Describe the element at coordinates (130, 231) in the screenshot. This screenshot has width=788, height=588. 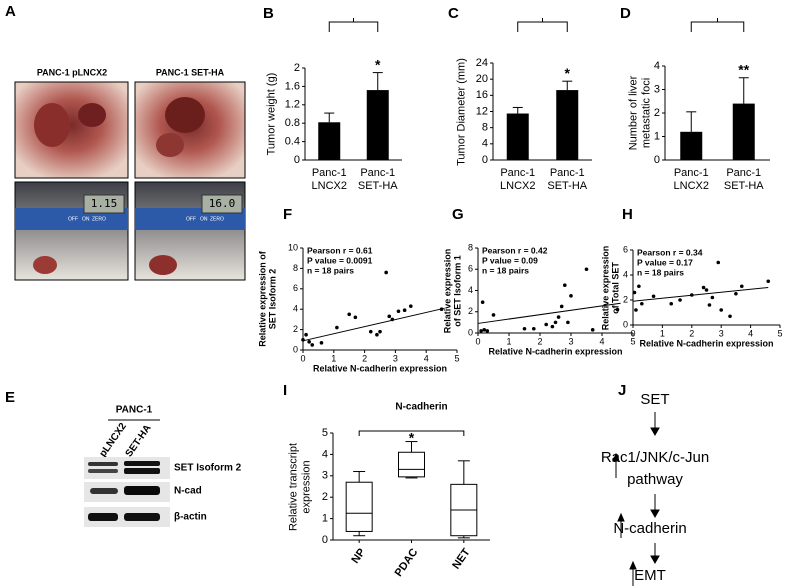
I see `caliper-photo` at that location.